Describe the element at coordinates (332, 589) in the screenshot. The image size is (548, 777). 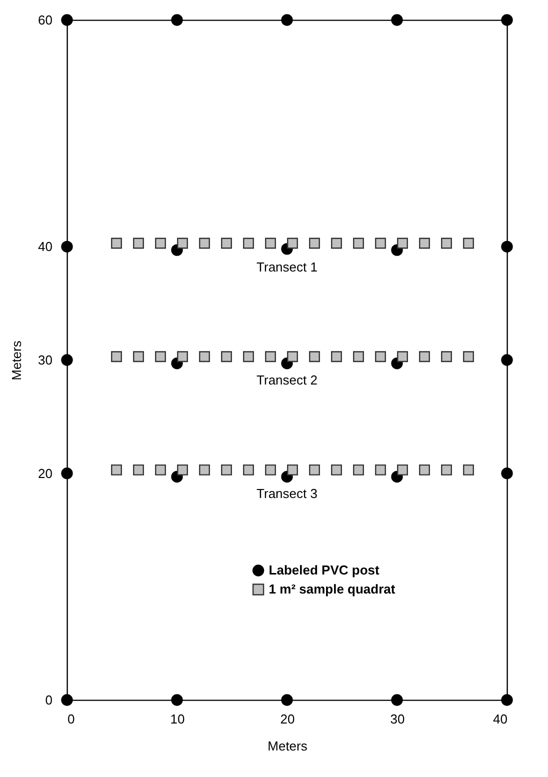
I see `legend-label: 1 m² sample quadrat` at that location.